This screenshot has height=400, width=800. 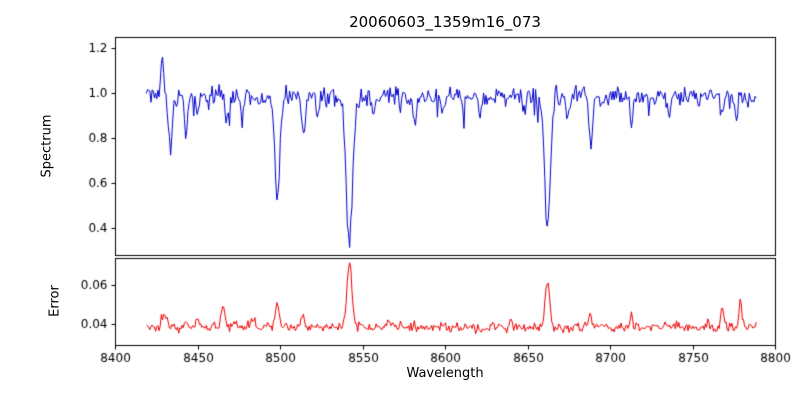 I want to click on plot-title: 20060603_1359m16_073, so click(x=445, y=22).